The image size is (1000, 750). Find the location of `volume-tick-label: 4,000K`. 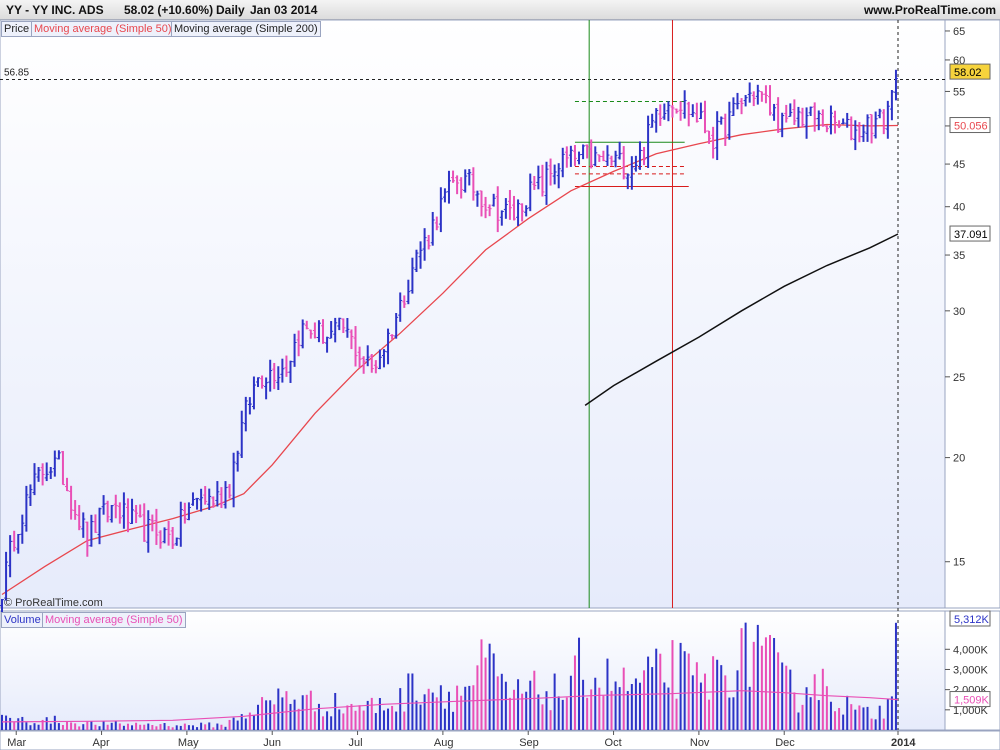

volume-tick-label: 4,000K is located at coordinates (971, 650).